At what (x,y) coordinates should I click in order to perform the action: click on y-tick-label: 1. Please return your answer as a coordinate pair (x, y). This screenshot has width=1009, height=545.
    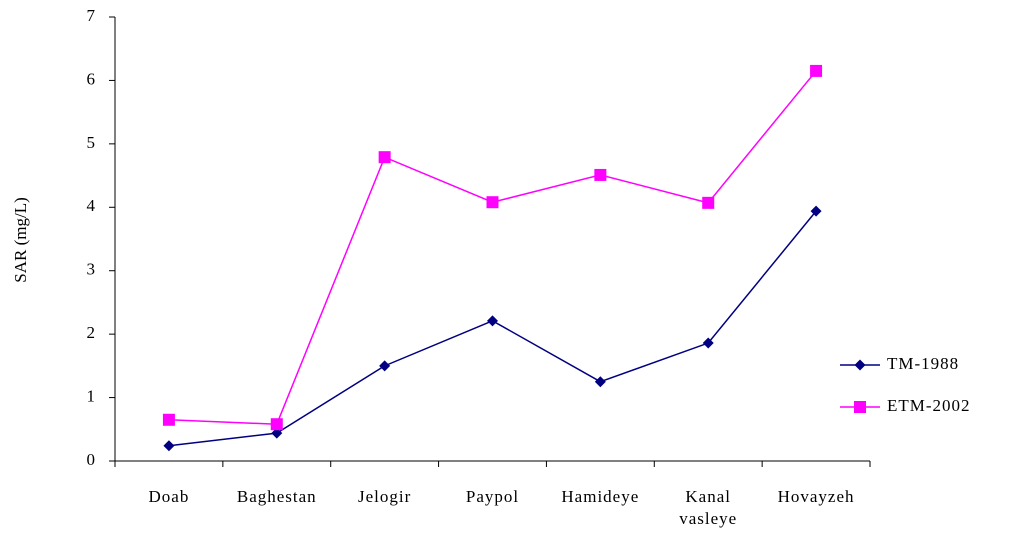
    Looking at the image, I should click on (91, 395).